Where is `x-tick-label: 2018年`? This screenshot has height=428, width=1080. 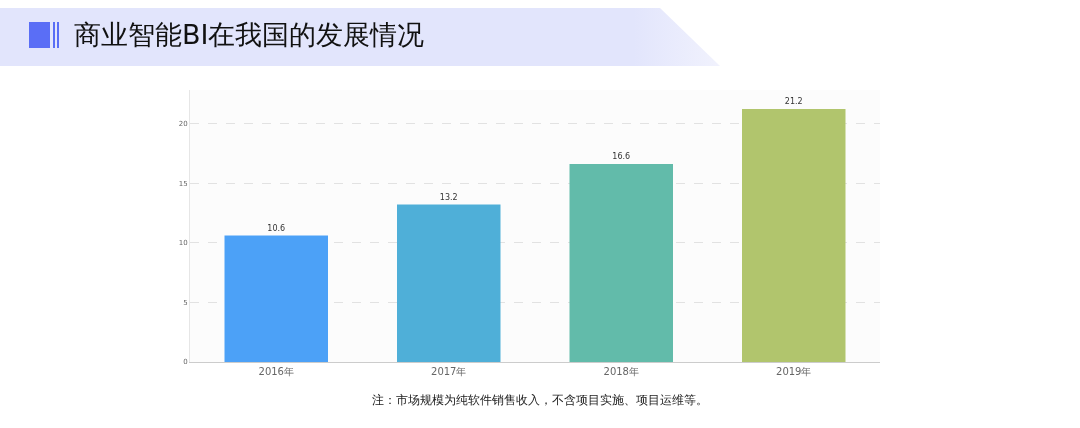
x-tick-label: 2018年 is located at coordinates (621, 371).